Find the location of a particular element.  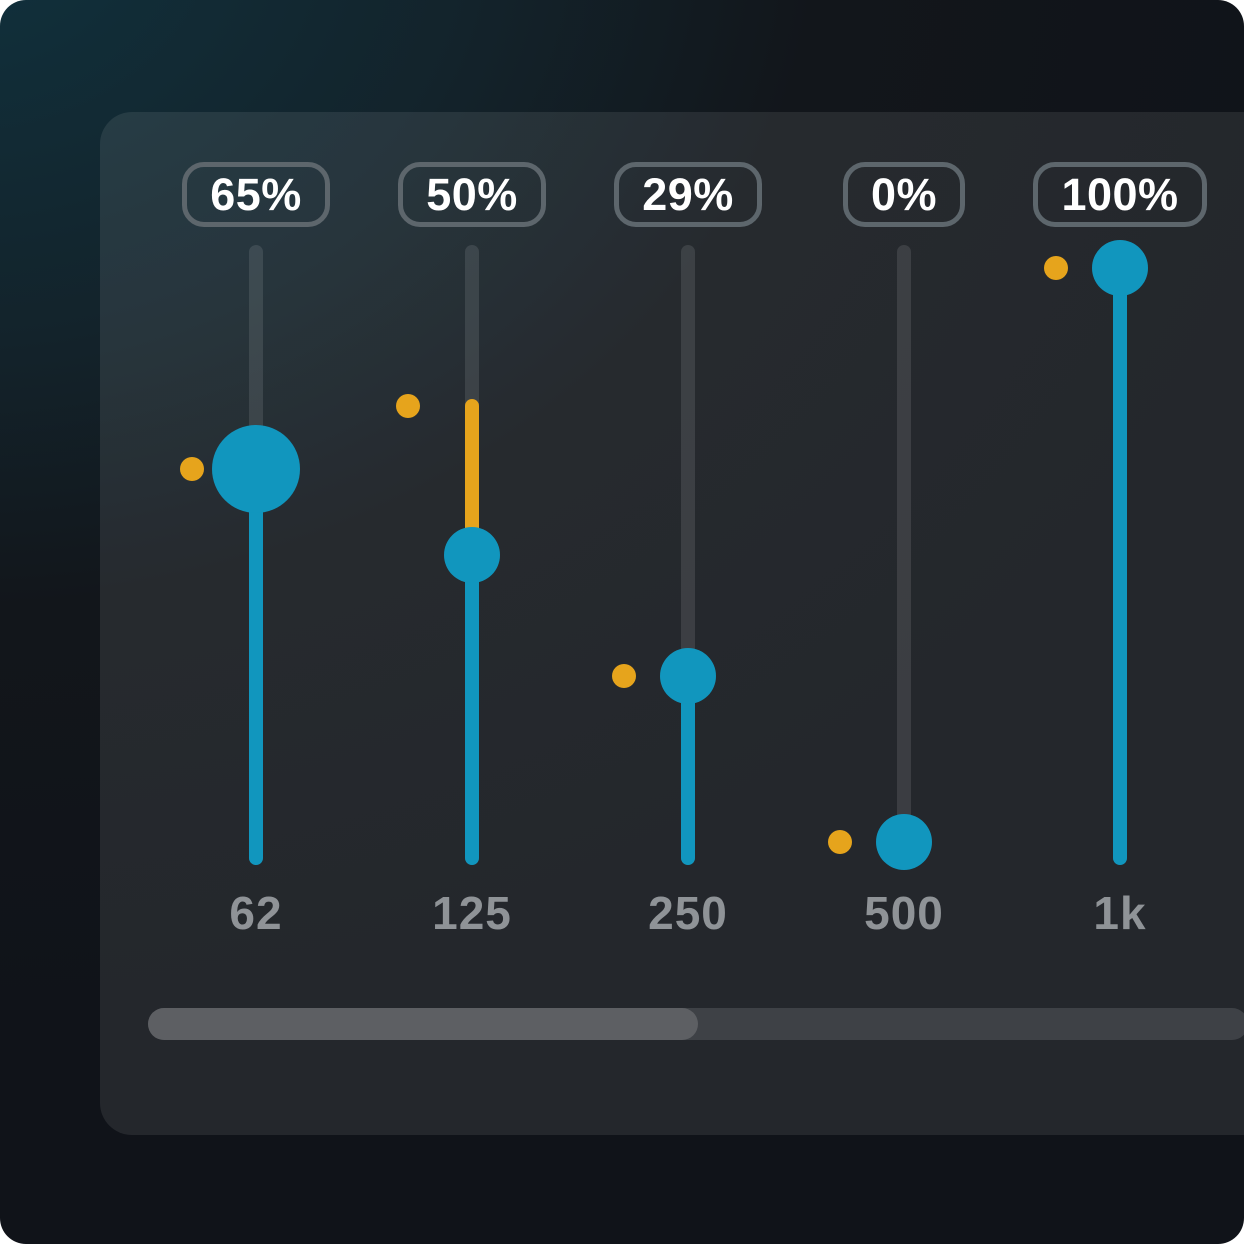

band-frequency-label: 250 is located at coordinates (688, 913).